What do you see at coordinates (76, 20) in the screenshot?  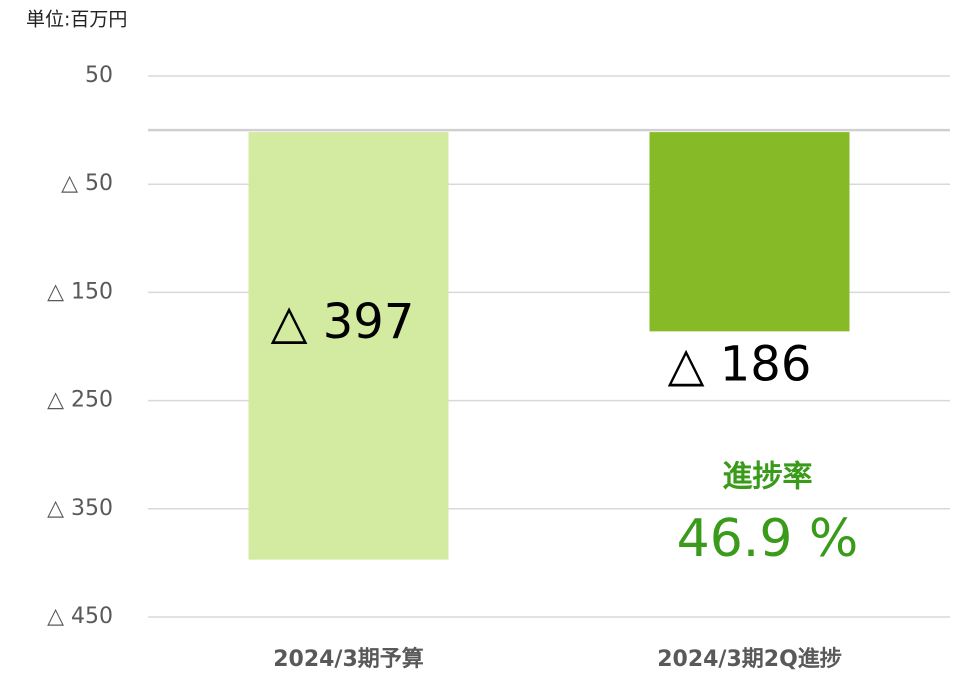 I see `unit-label: 単位:百万円` at bounding box center [76, 20].